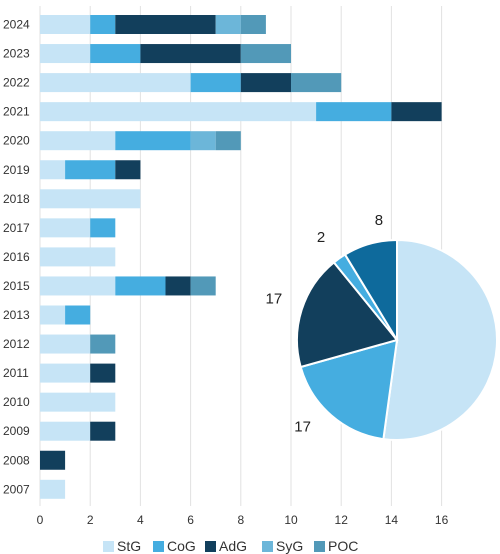 This screenshot has width=500, height=554. I want to click on bar-2013-StG, so click(53, 315).